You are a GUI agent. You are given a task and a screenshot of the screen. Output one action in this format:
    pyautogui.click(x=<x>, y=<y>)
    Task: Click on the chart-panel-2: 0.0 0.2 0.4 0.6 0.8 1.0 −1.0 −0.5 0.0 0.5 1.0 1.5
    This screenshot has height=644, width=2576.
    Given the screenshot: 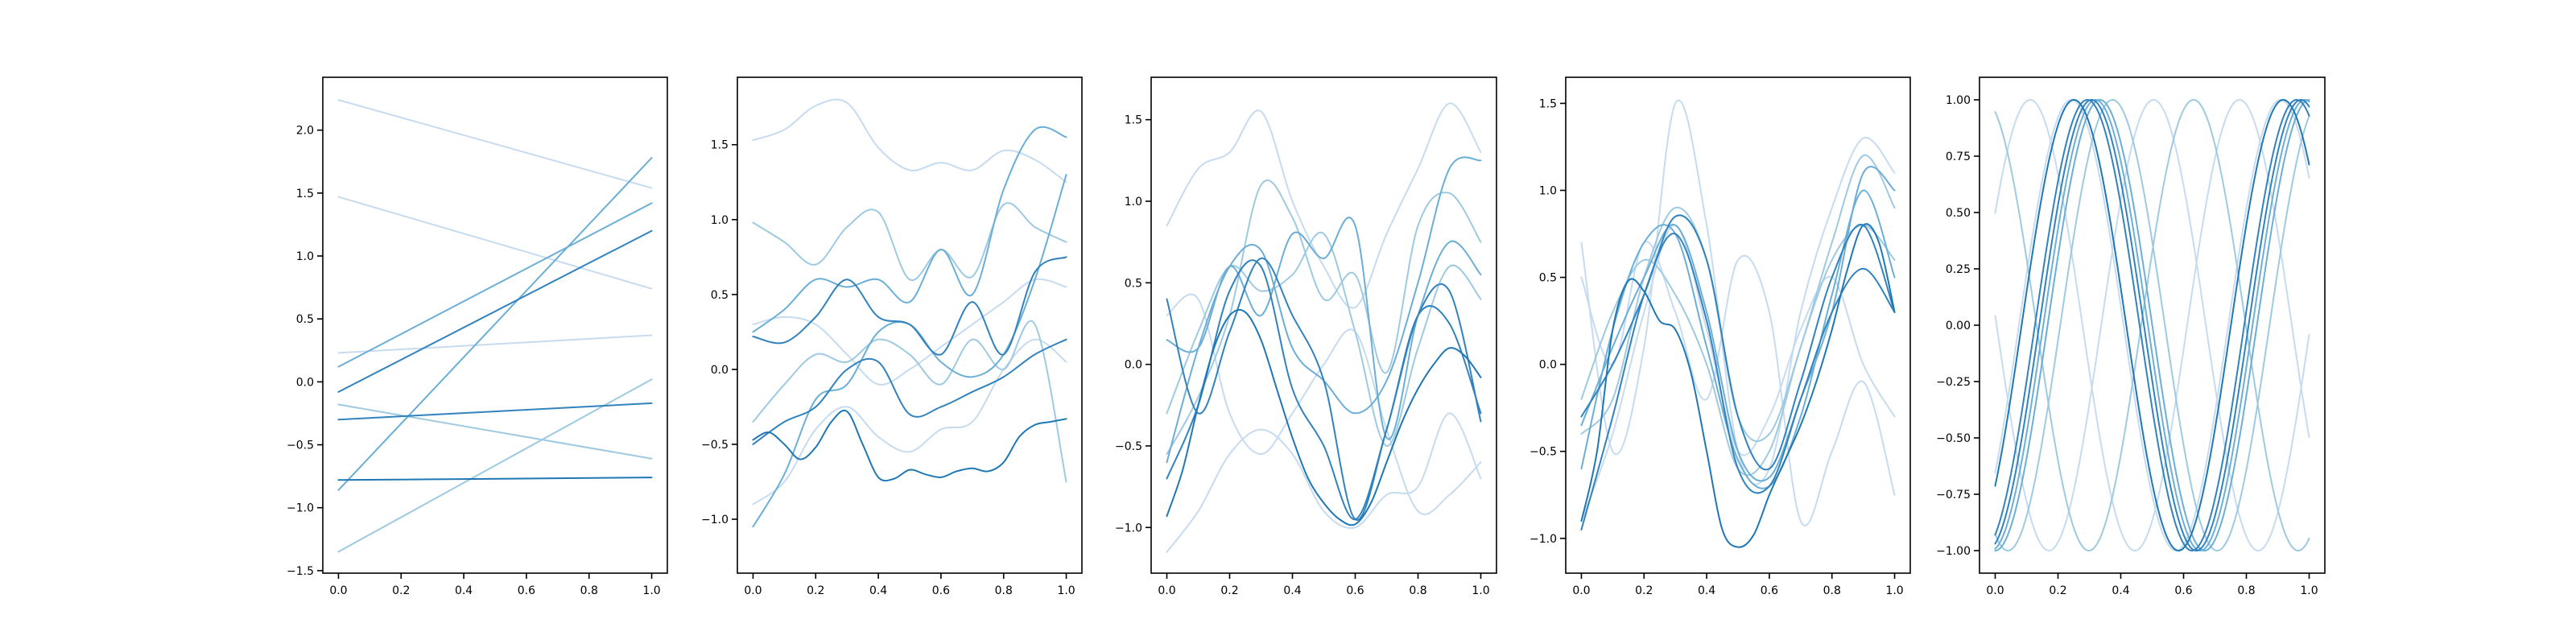 What is the action you would take?
    pyautogui.click(x=892, y=336)
    